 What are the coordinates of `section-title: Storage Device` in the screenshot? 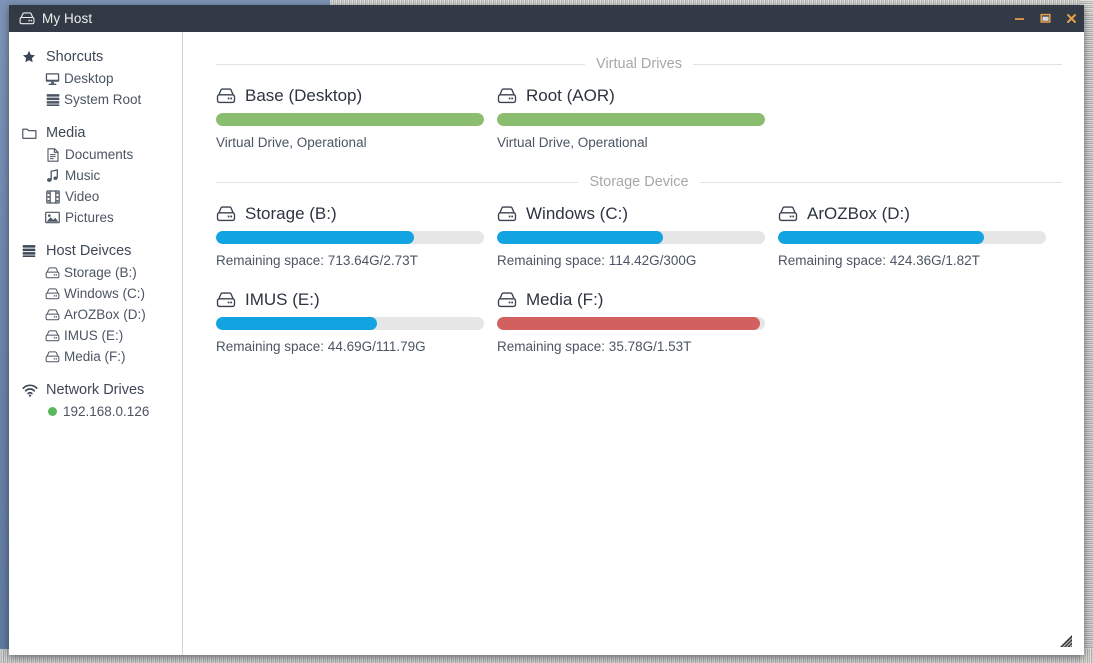 It's located at (639, 182).